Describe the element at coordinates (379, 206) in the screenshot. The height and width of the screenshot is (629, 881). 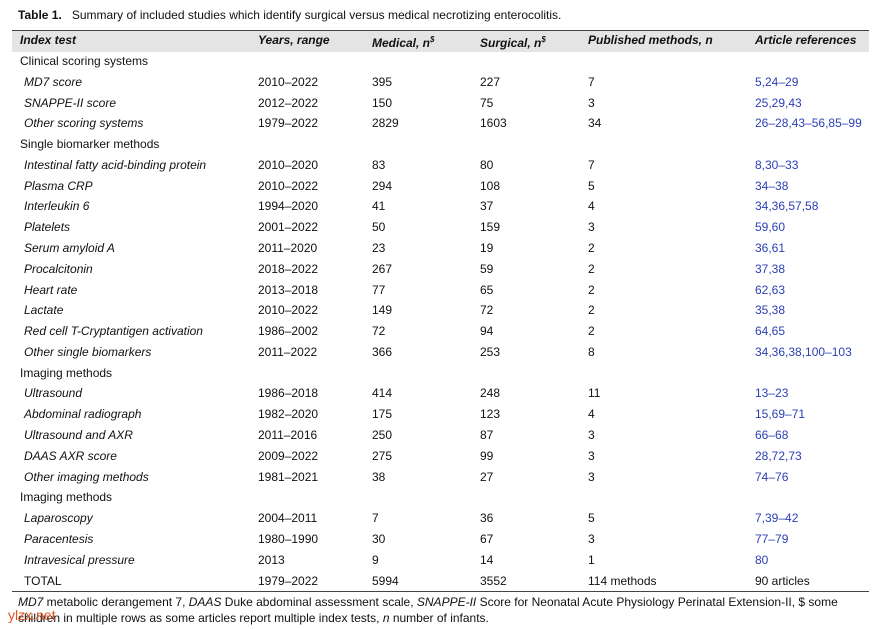
I see `cell: 41` at that location.